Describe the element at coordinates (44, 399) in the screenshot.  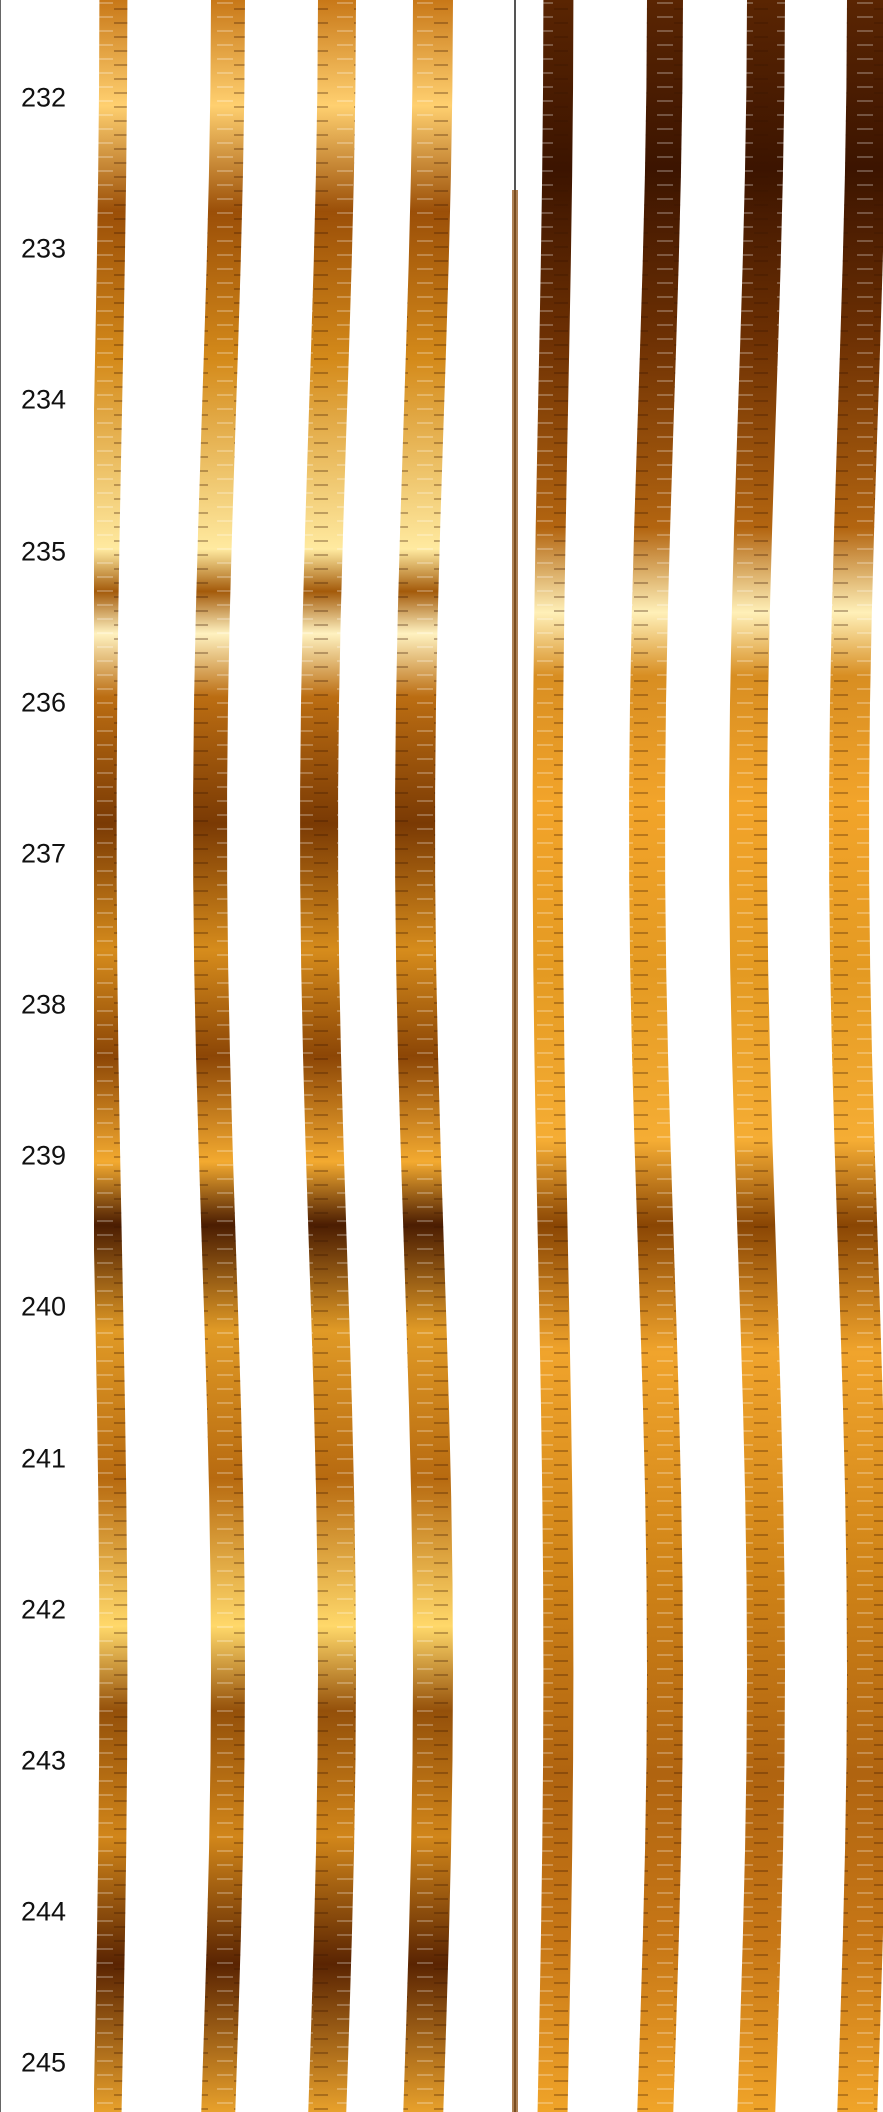
I see `depth-label-234: 234` at that location.